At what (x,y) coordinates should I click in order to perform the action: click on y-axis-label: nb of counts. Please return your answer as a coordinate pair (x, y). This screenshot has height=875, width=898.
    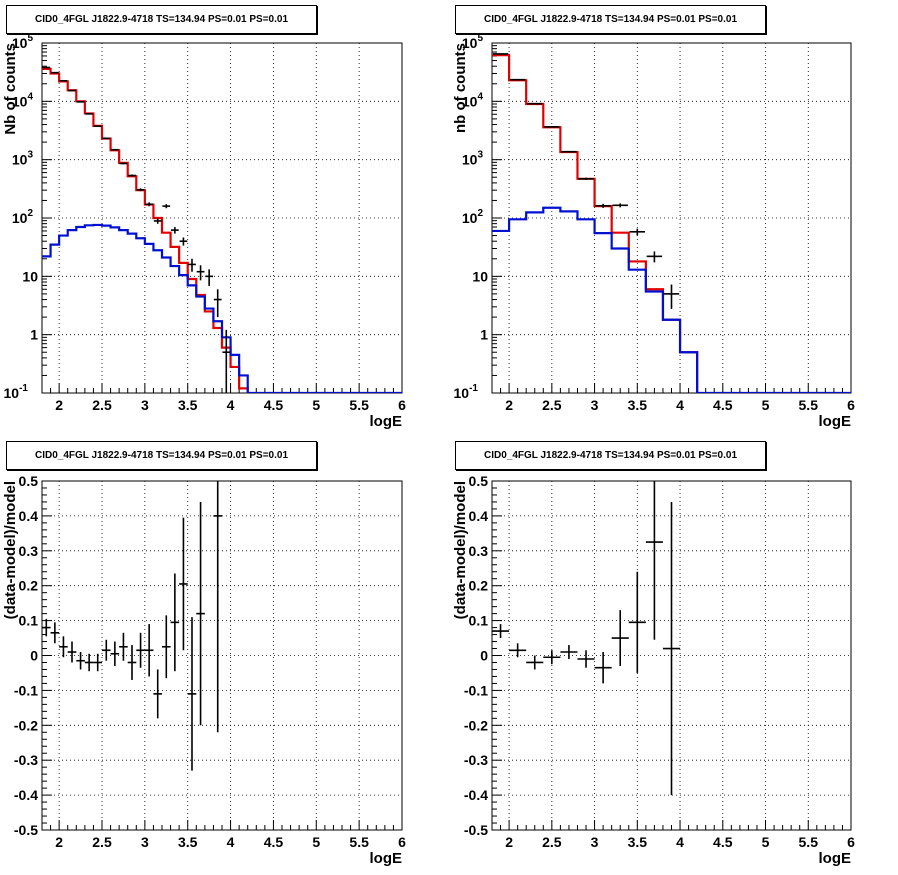
    Looking at the image, I should click on (460, 88).